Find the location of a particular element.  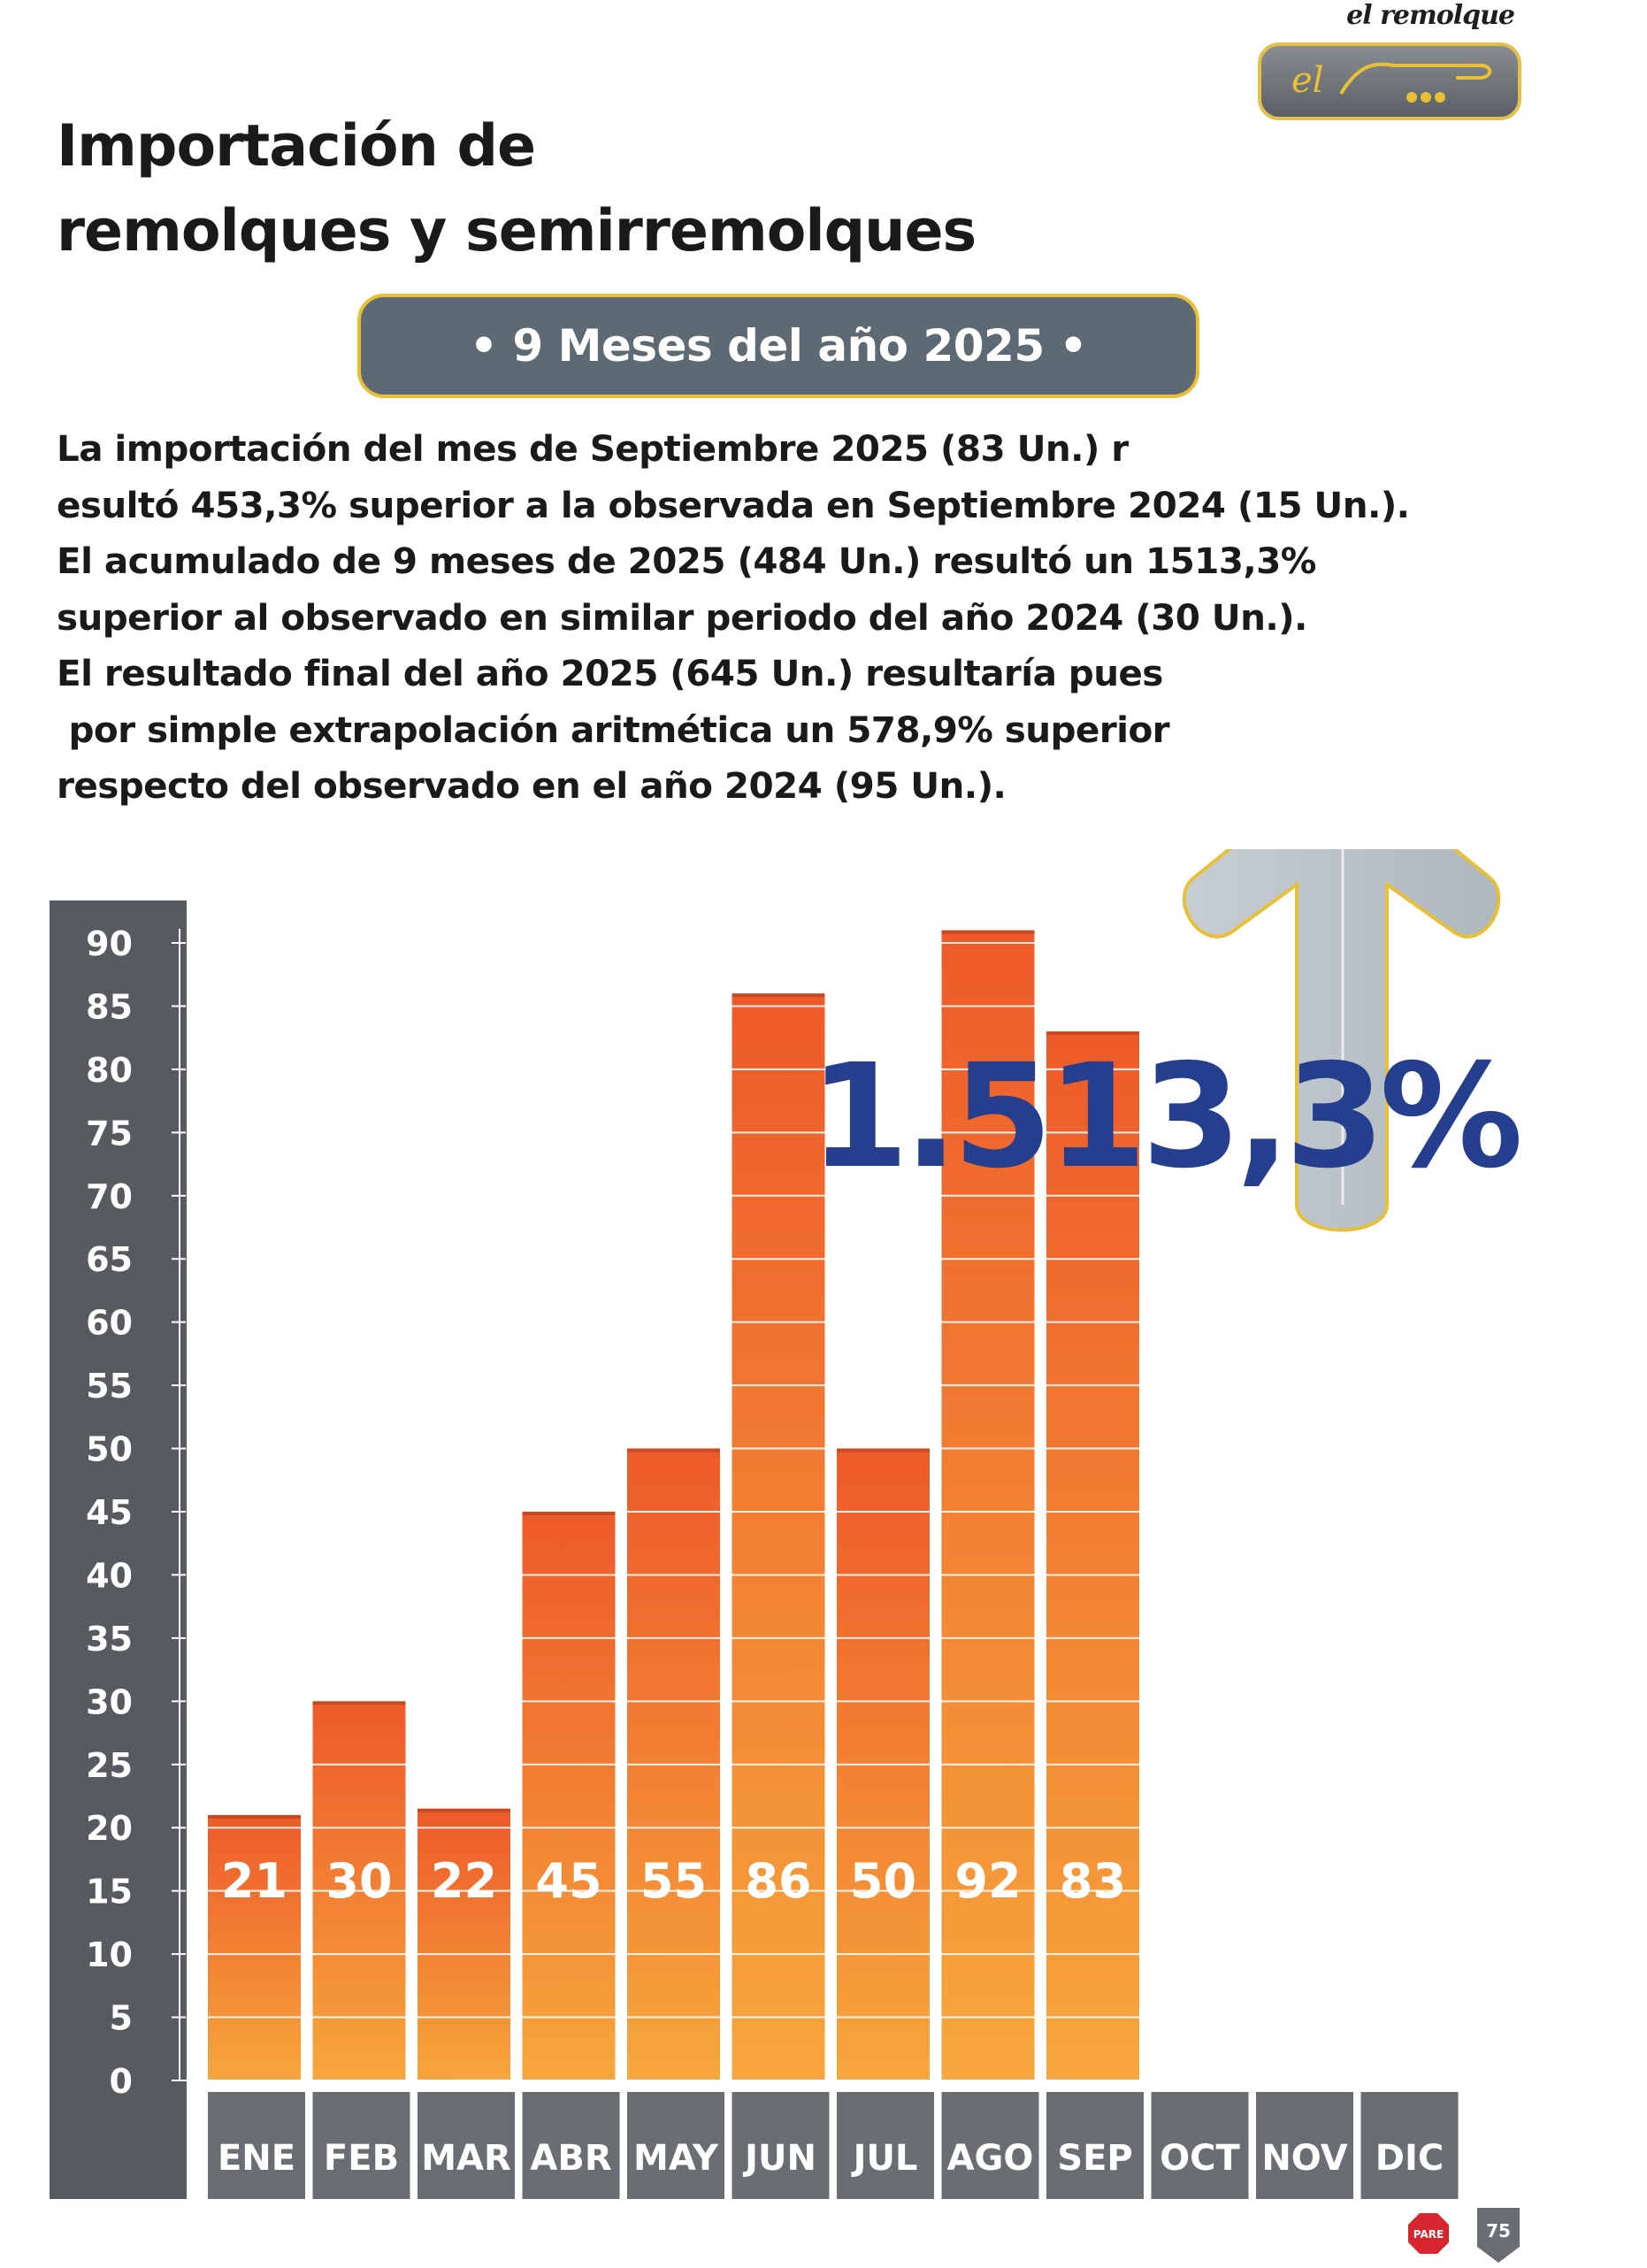

y-tick-label: 5 is located at coordinates (121, 2019).